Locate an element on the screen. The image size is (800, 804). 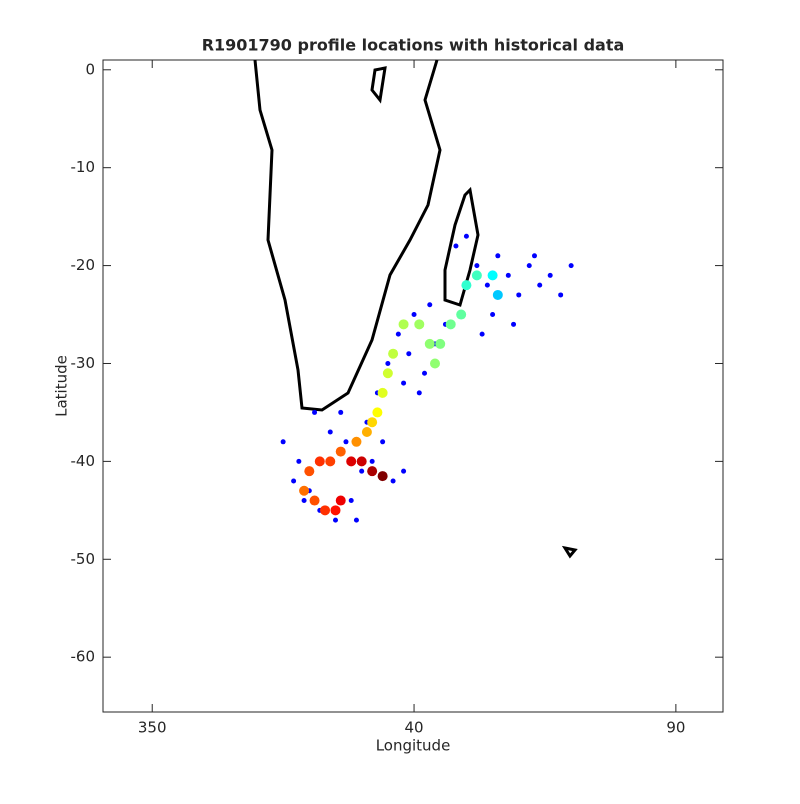
x-tick-label: 40 is located at coordinates (414, 728).